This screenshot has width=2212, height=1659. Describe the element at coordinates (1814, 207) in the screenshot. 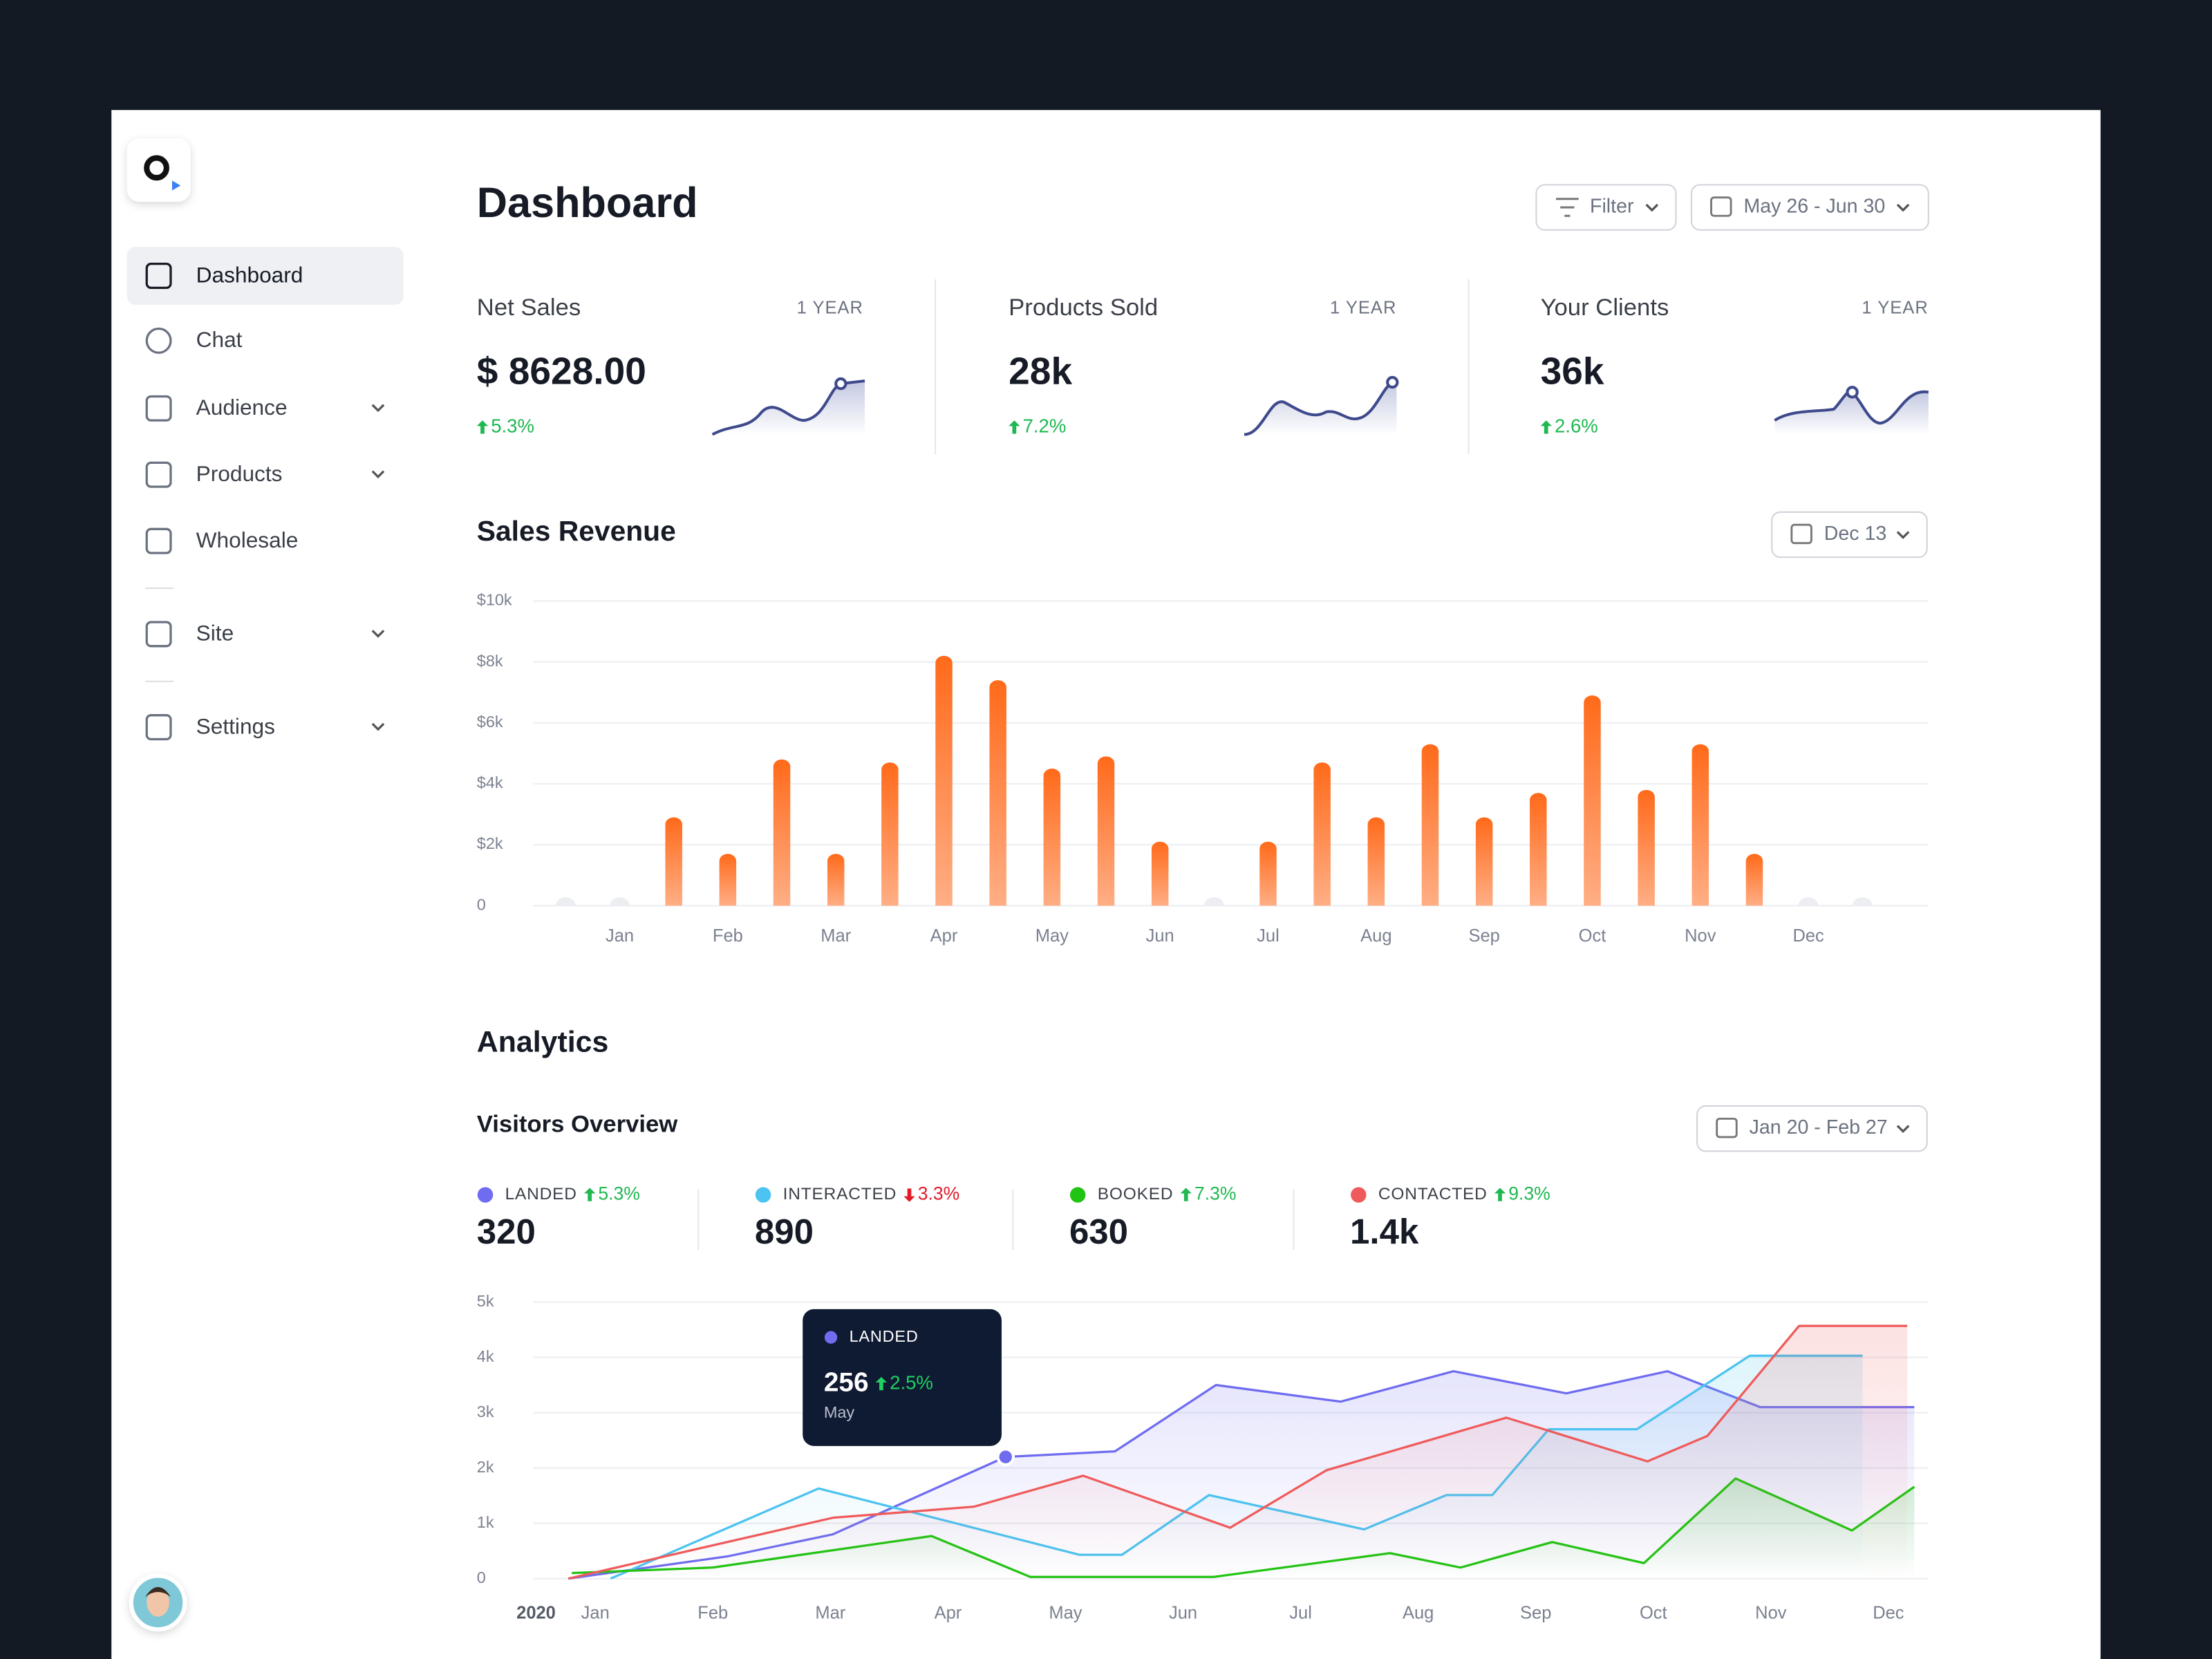

I see `date-range-label: May 26 - Jun 30` at that location.